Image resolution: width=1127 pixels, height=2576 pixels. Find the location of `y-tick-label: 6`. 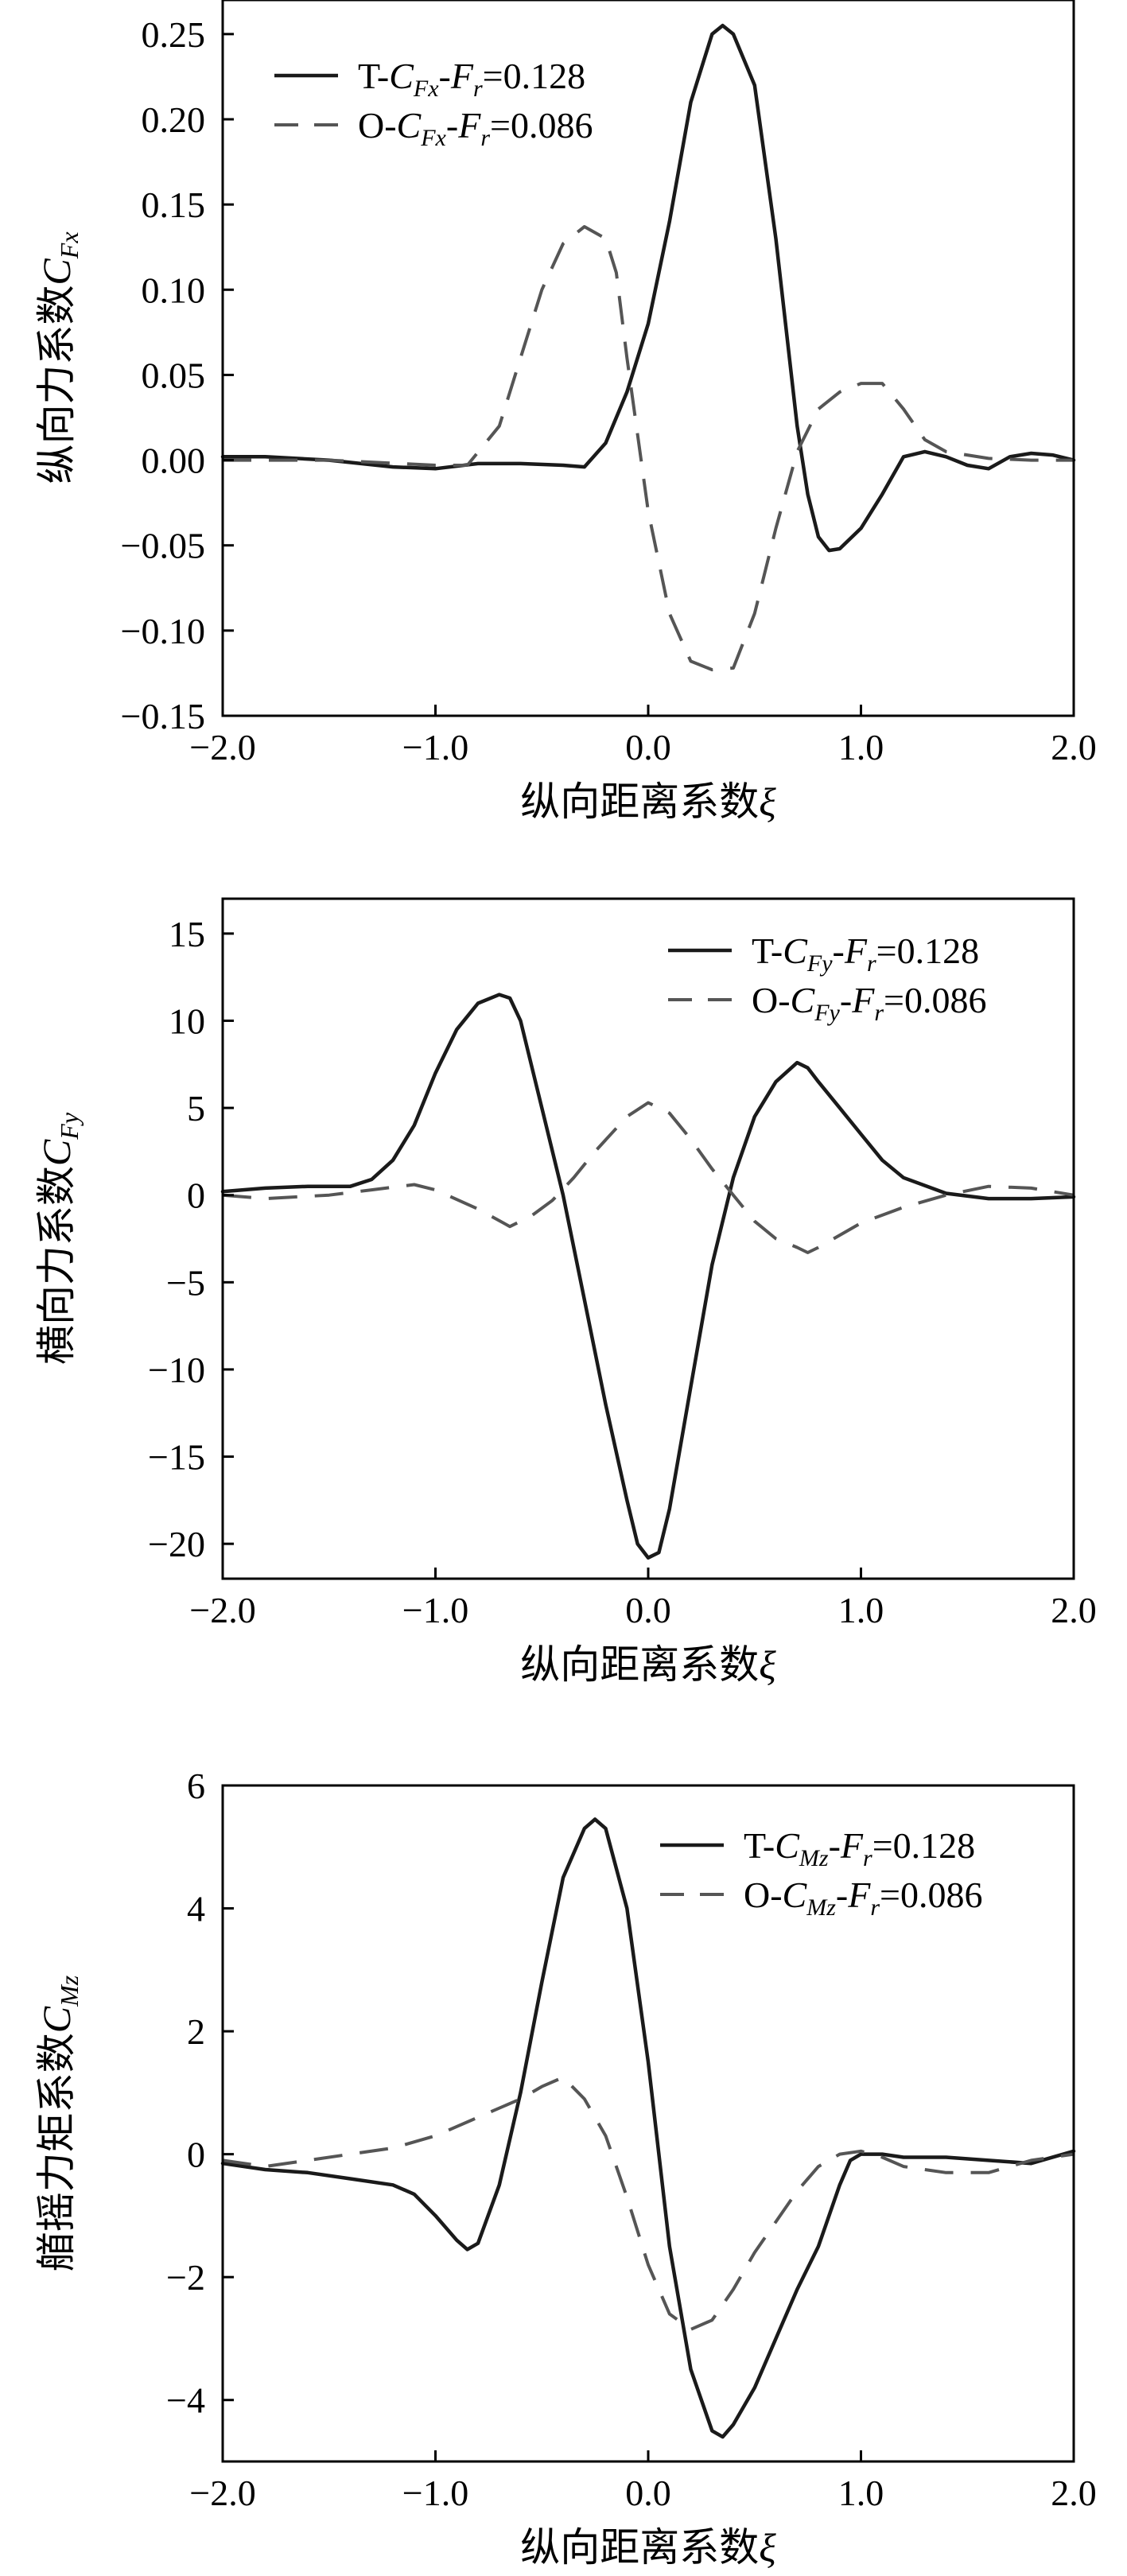

y-tick-label: 6 is located at coordinates (196, 1786).